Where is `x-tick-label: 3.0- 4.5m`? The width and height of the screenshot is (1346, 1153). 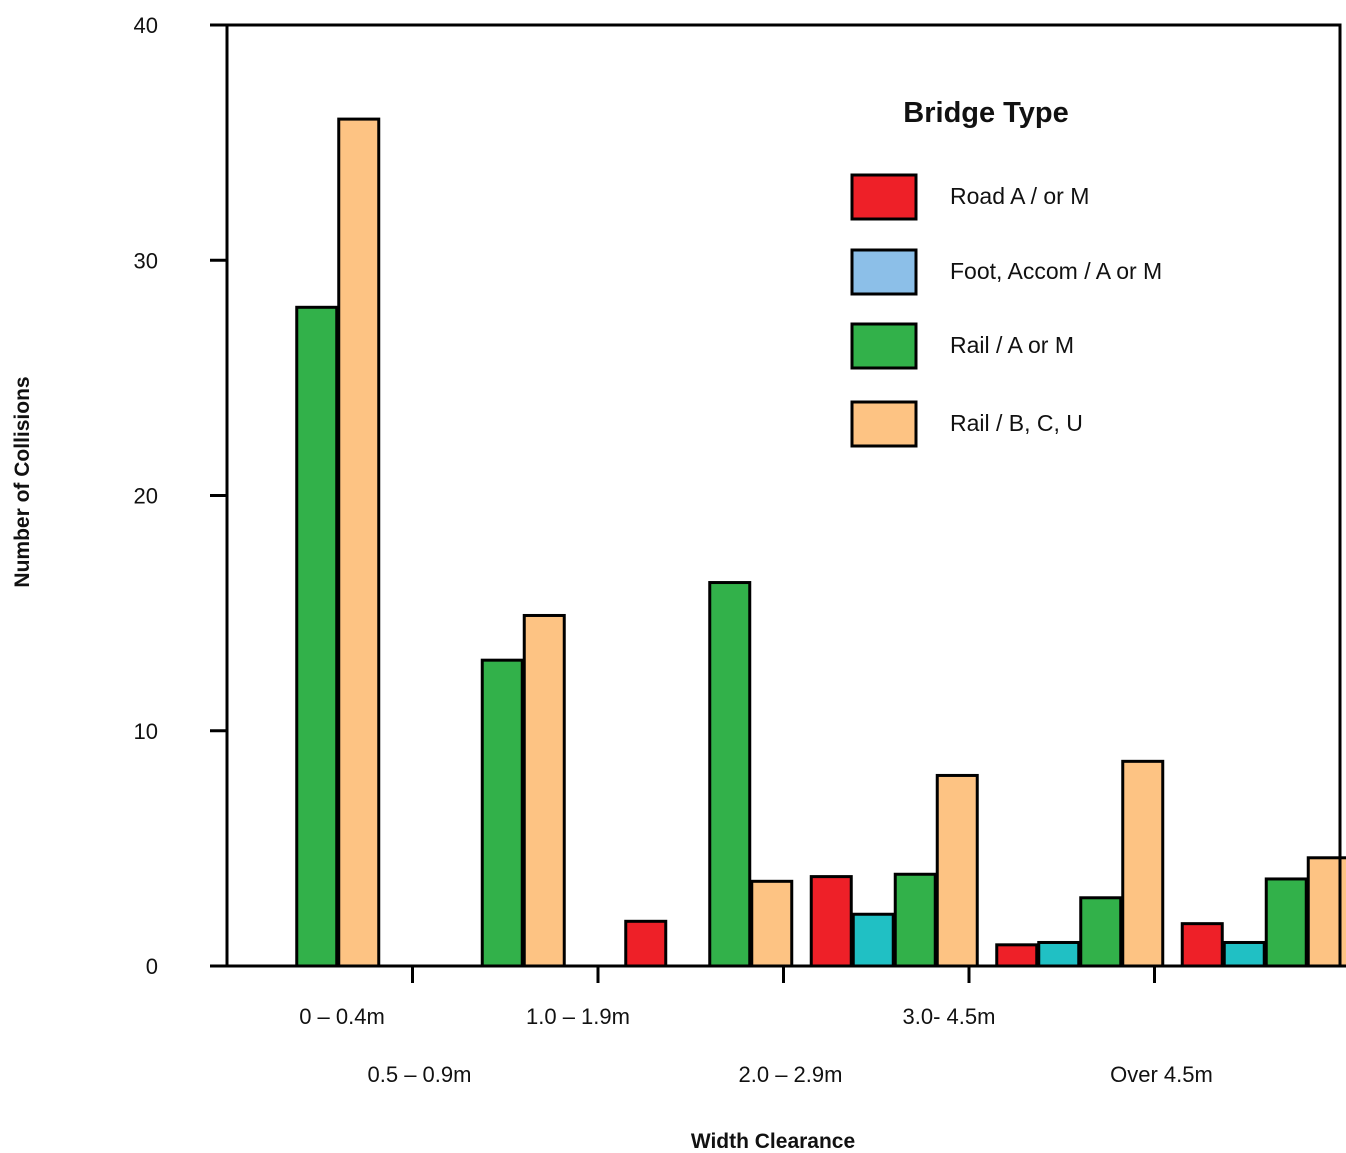
x-tick-label: 3.0- 4.5m is located at coordinates (949, 1016).